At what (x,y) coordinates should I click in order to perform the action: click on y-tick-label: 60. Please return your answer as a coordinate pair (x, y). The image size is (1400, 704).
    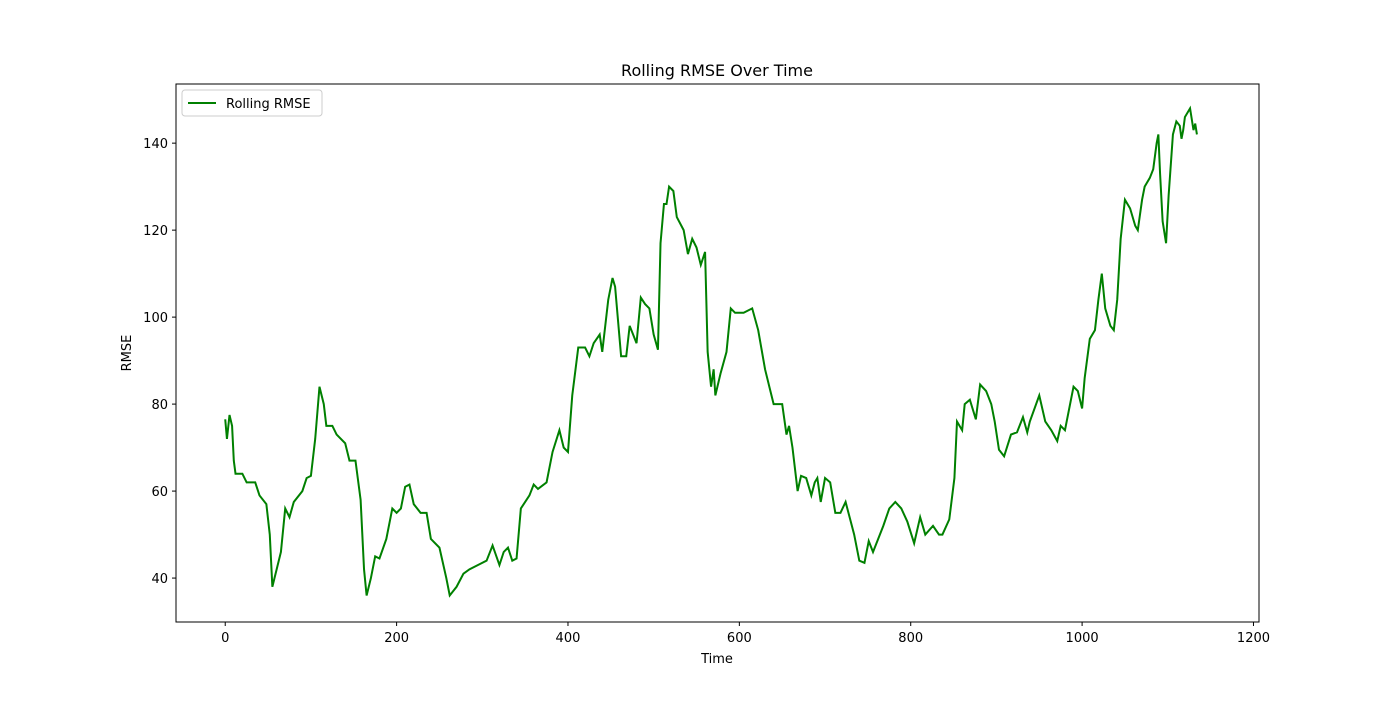
    Looking at the image, I should click on (159, 492).